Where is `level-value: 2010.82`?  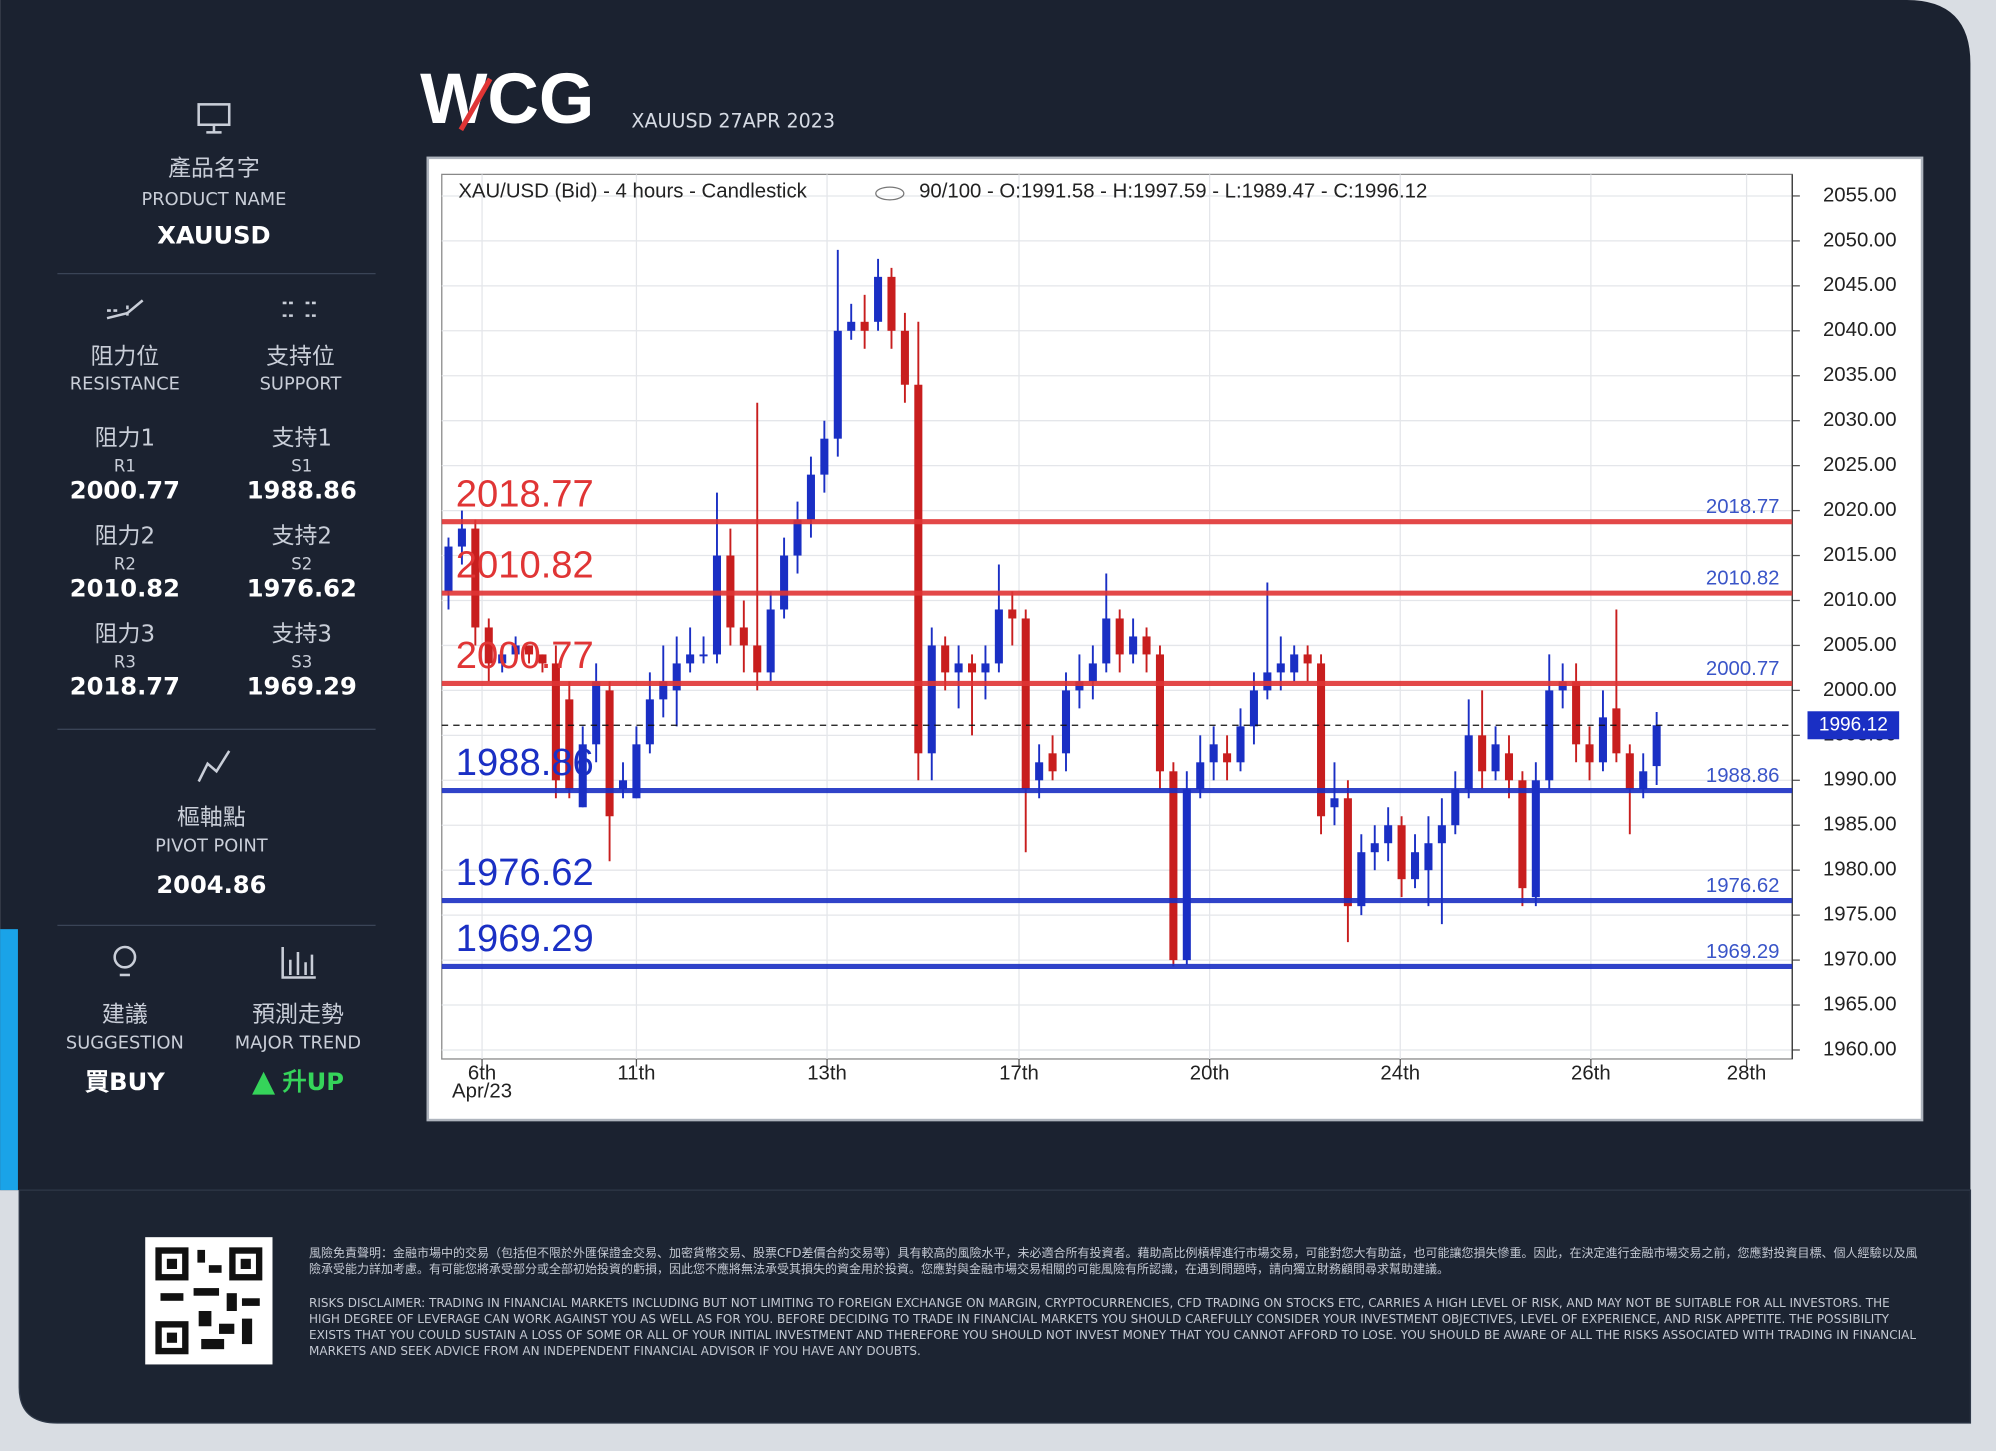
level-value: 2010.82 is located at coordinates (125, 588).